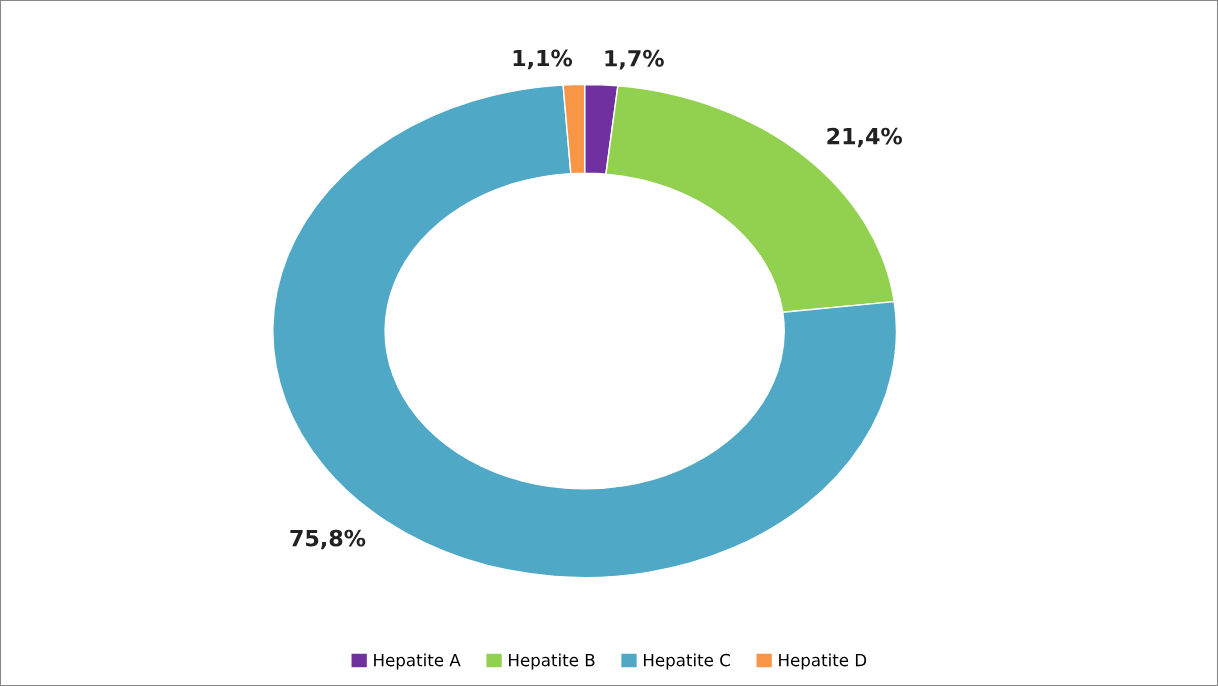  What do you see at coordinates (328, 539) in the screenshot?
I see `data-label: 75,8%` at bounding box center [328, 539].